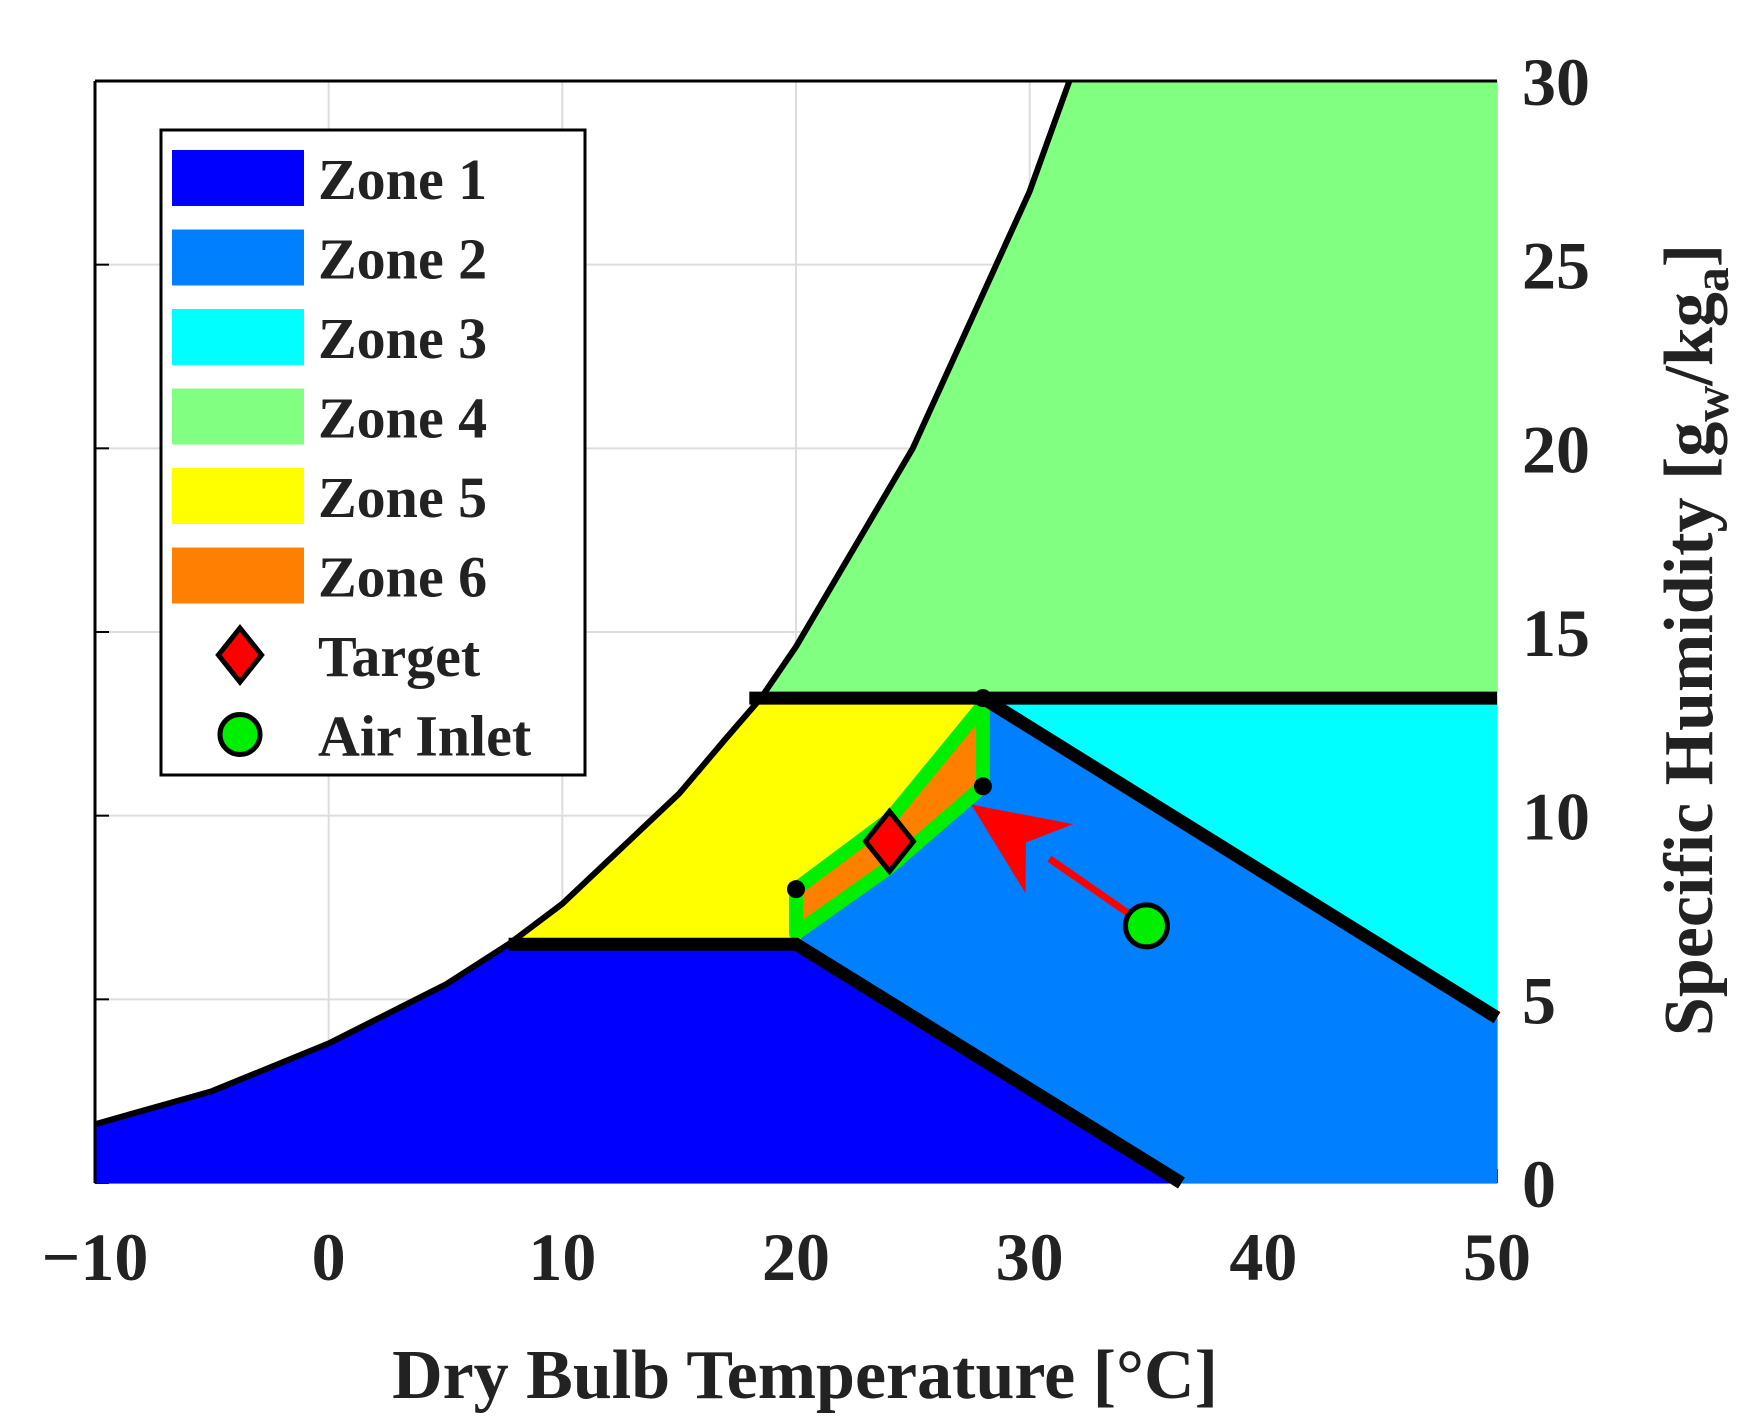  What do you see at coordinates (402, 338) in the screenshot?
I see `legend-label: Zone 3` at bounding box center [402, 338].